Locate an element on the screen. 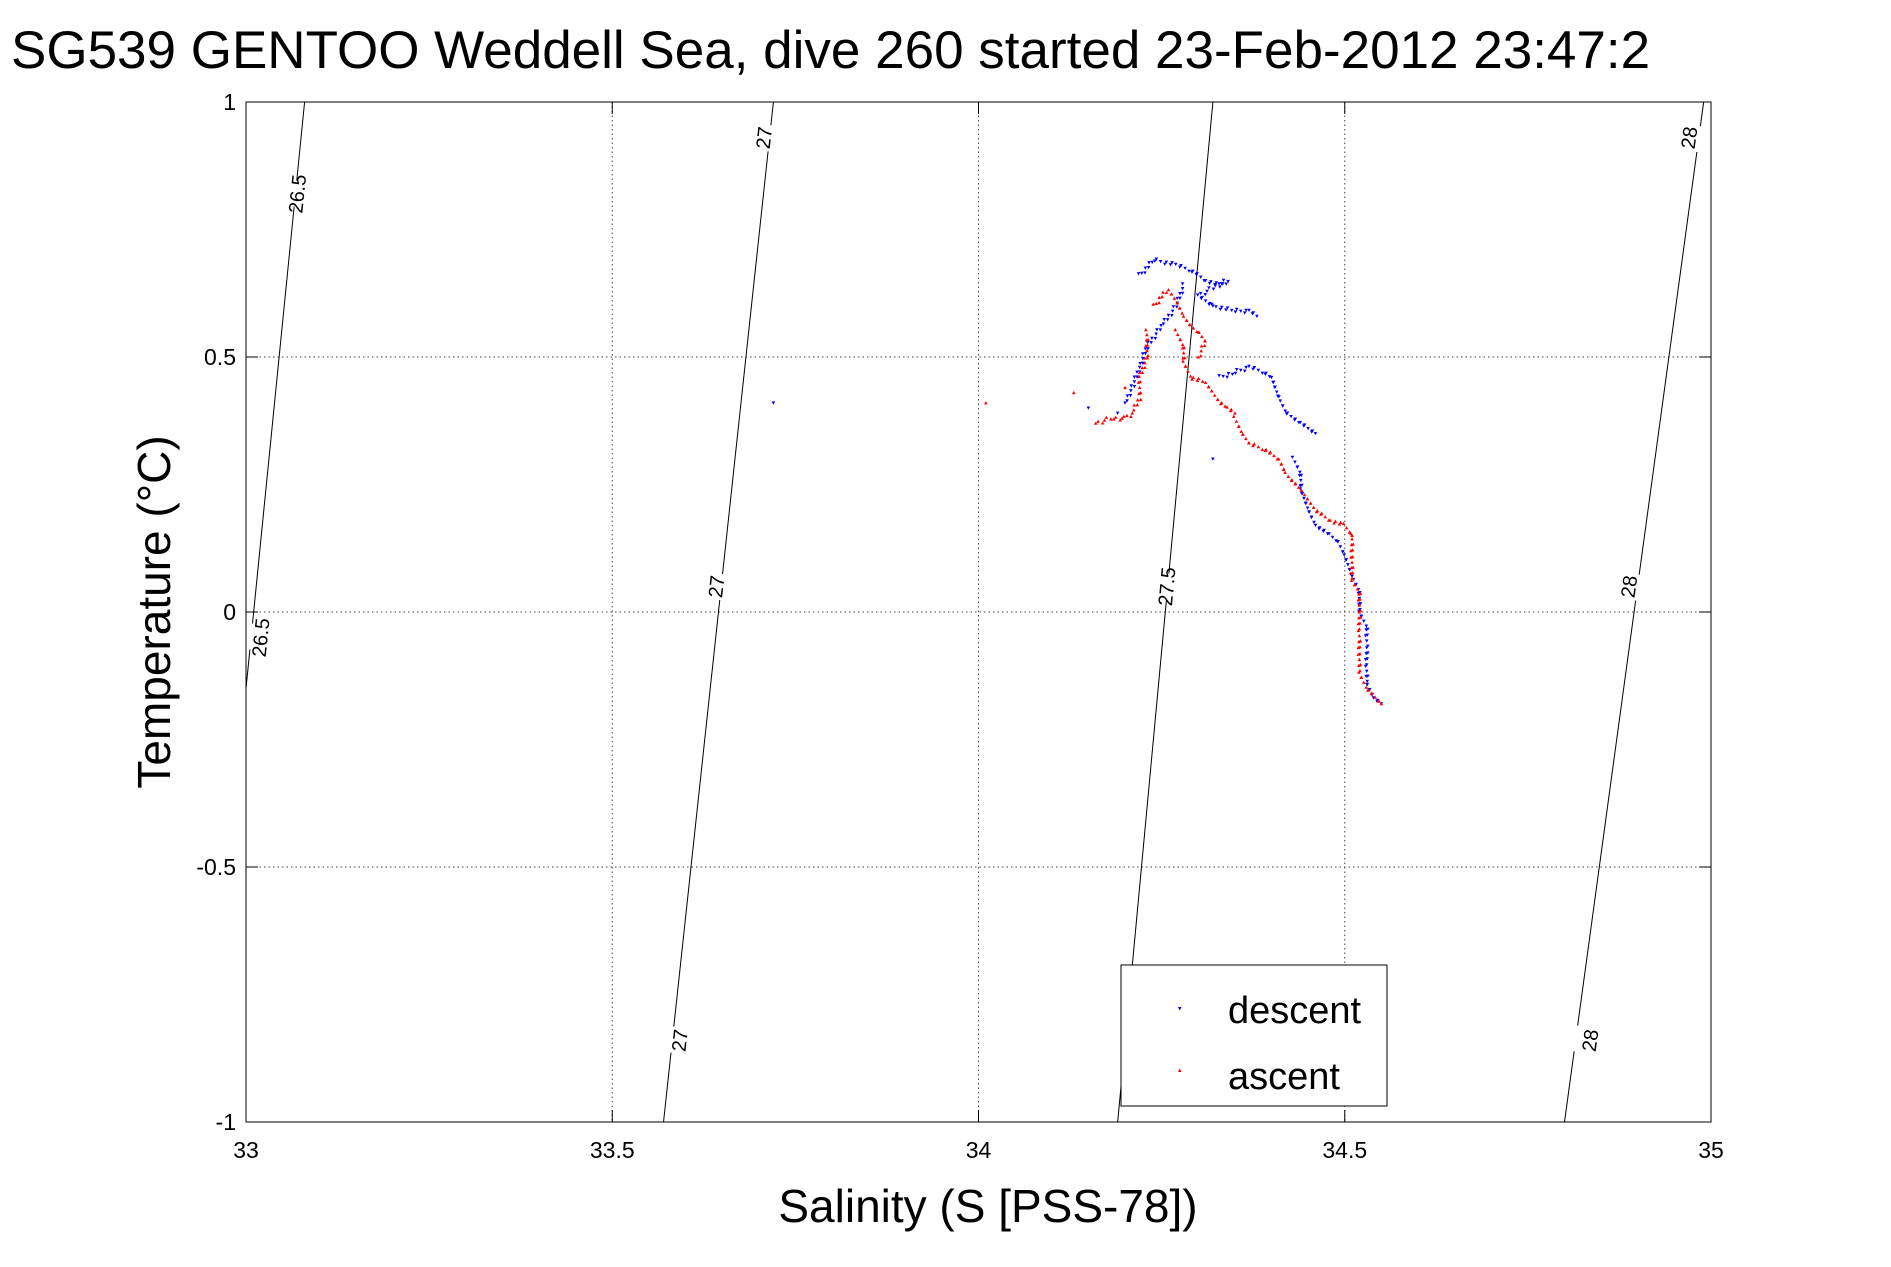 This screenshot has height=1267, width=1891. contour-label: 27 is located at coordinates (681, 1040).